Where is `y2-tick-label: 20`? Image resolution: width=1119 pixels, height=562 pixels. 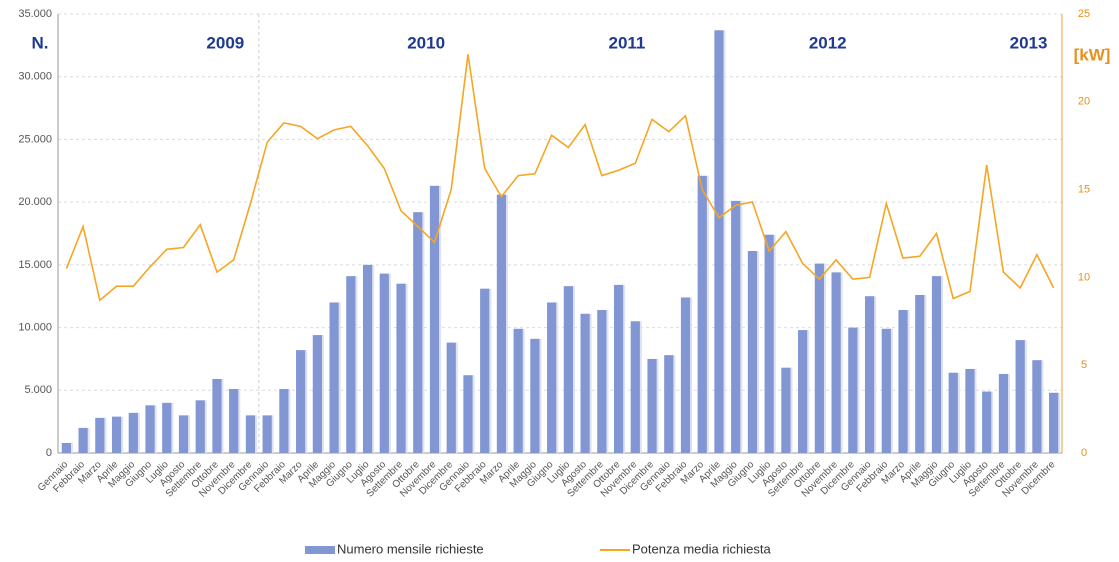 y2-tick-label: 20 is located at coordinates (1084, 102).